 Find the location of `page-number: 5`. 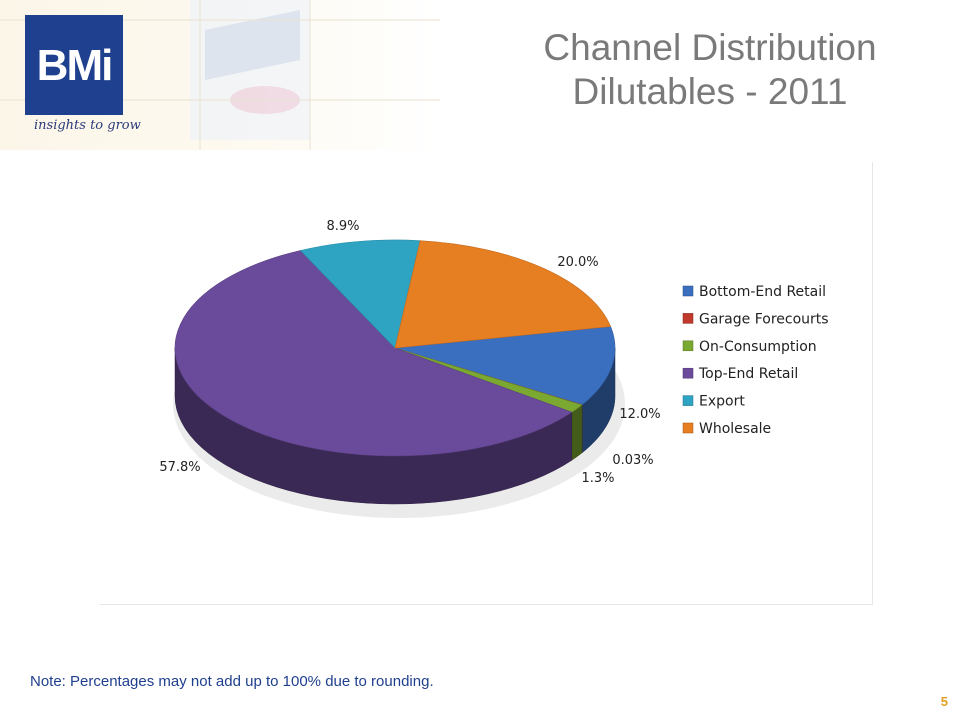

page-number: 5 is located at coordinates (944, 701).